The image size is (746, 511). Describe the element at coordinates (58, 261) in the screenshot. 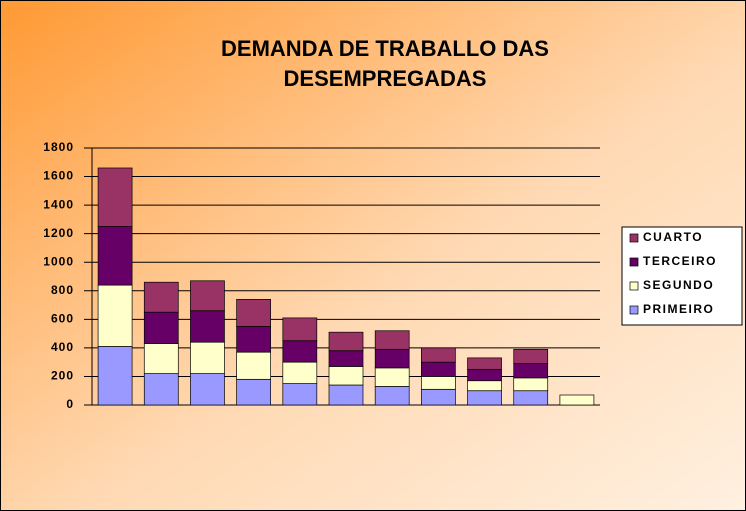

I see `y-tick-label: 1000` at that location.